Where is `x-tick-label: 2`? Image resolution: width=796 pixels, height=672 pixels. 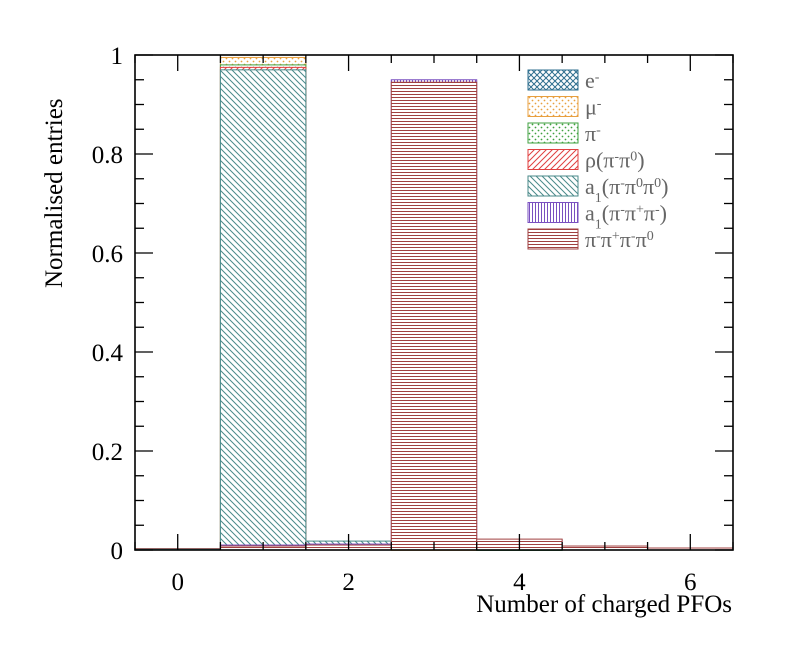 x-tick-label: 2 is located at coordinates (348, 582).